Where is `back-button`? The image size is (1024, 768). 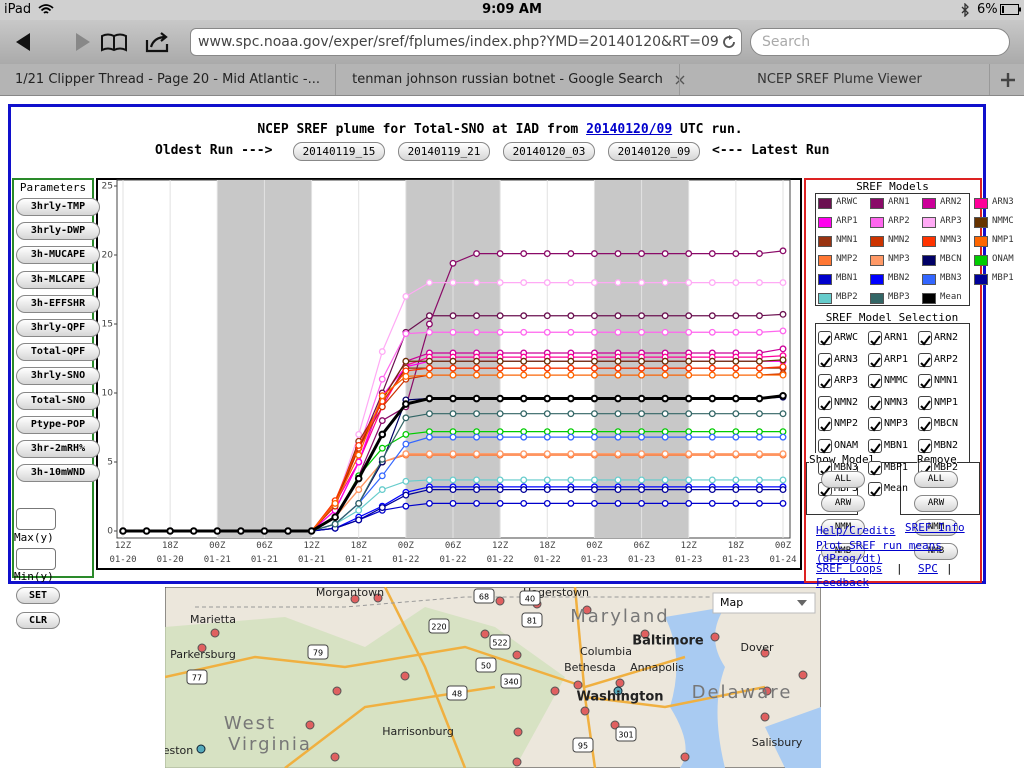 back-button is located at coordinates (23, 42).